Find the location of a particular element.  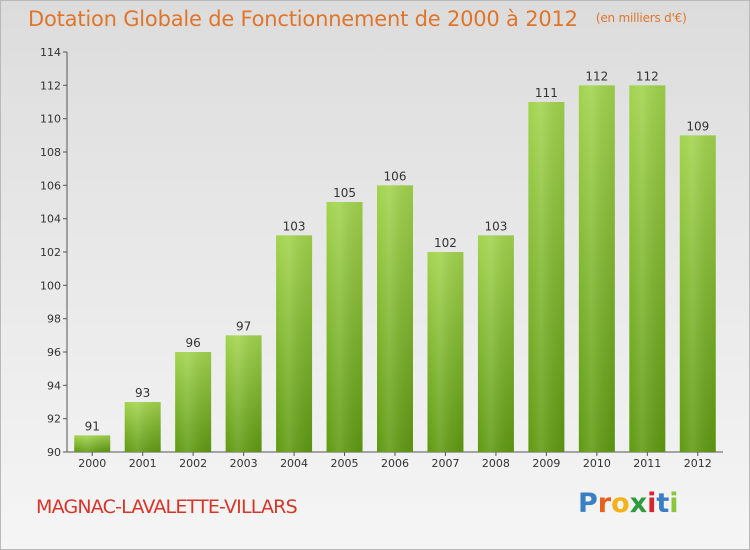

bar-value-label: 105 is located at coordinates (344, 193).